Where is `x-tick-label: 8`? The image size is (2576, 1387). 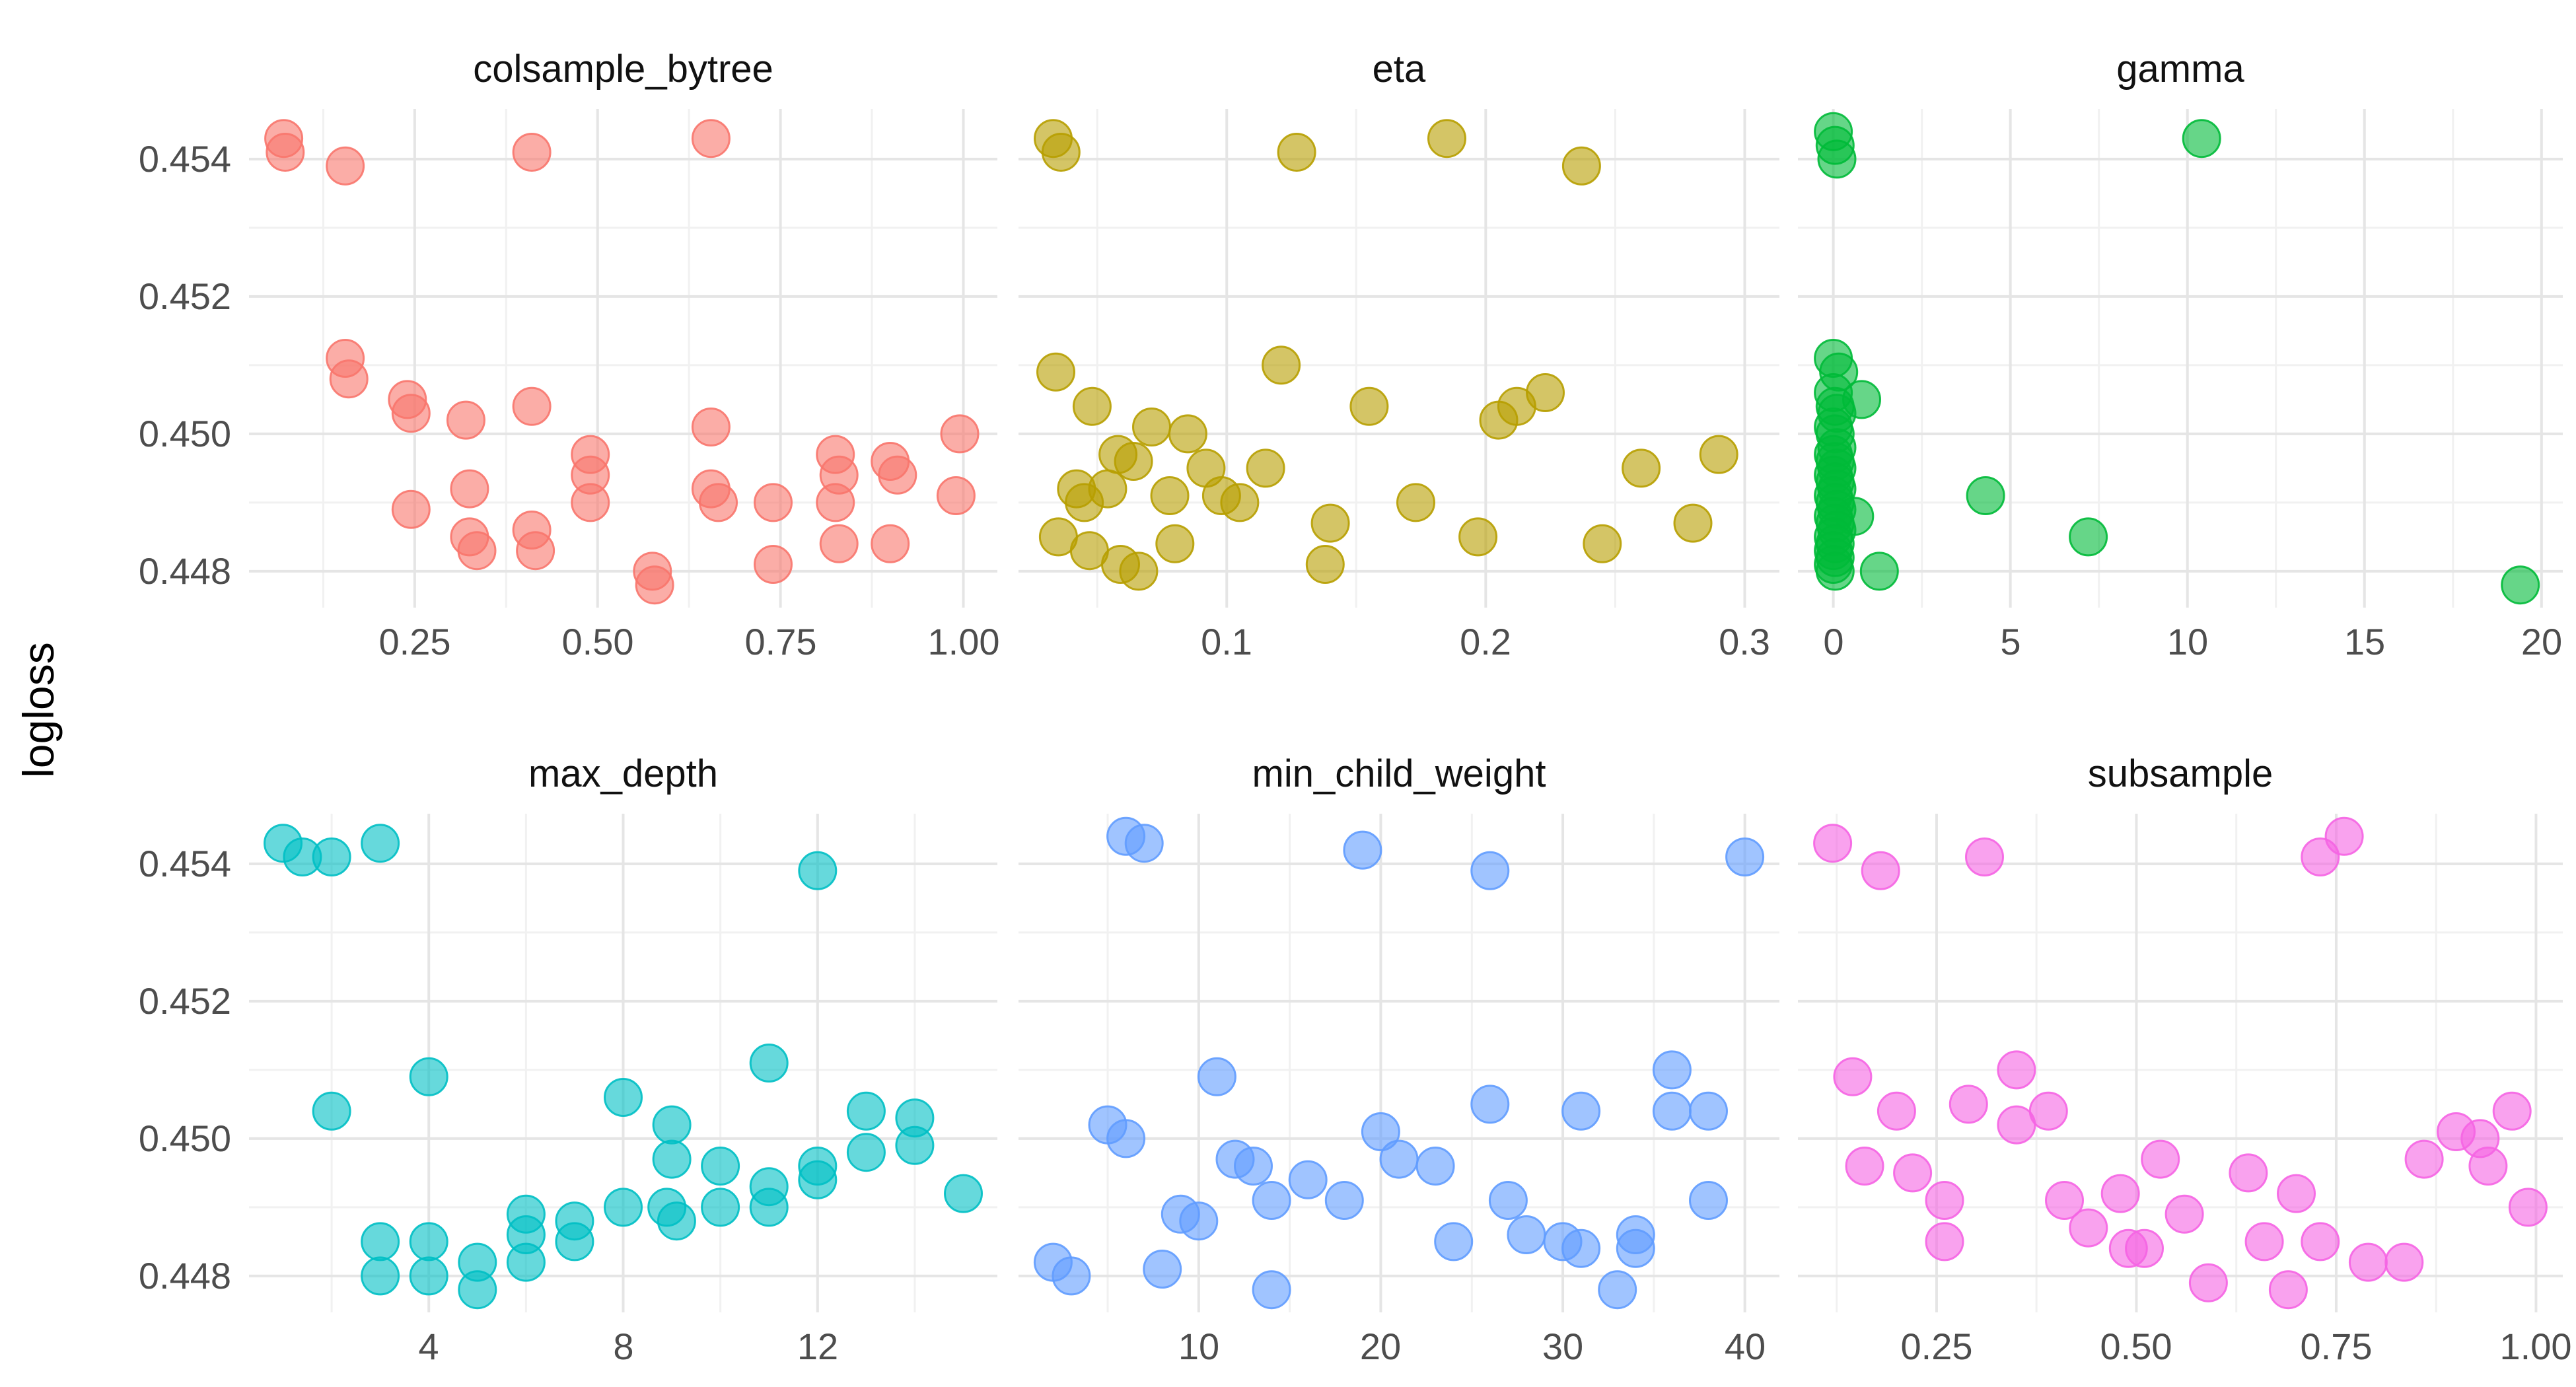 x-tick-label: 8 is located at coordinates (624, 1346).